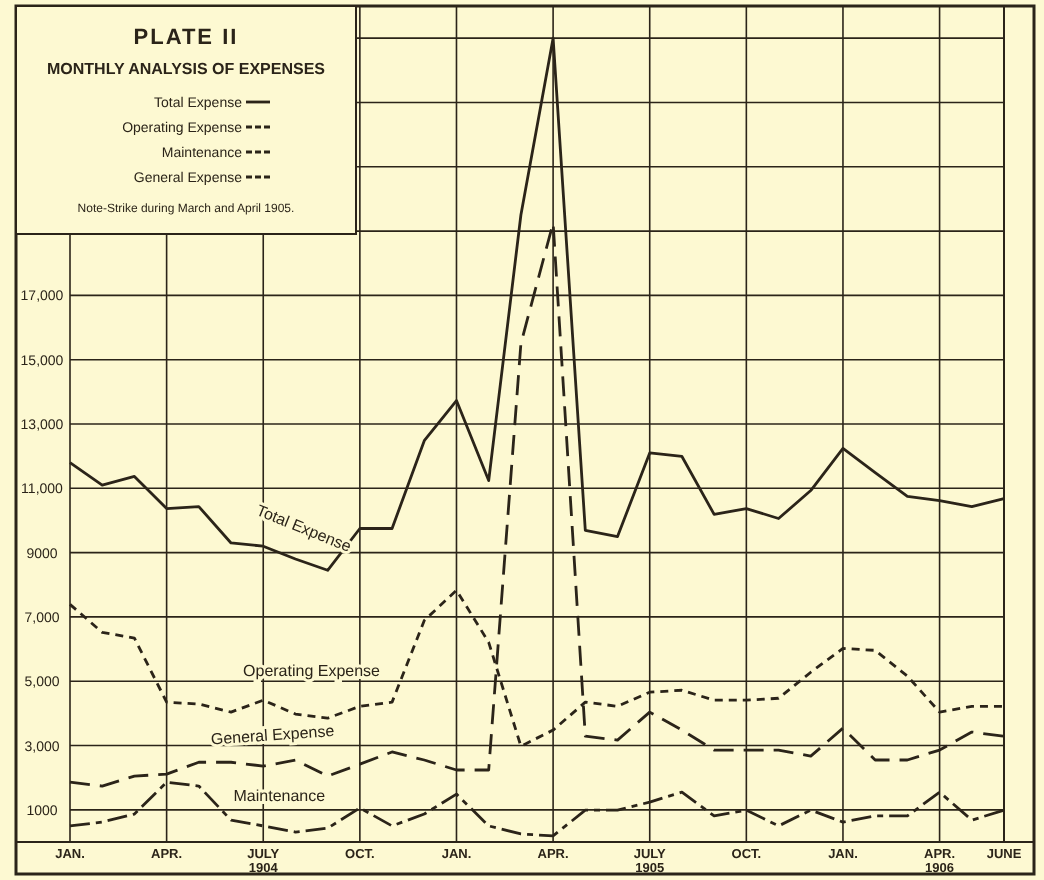 The width and height of the screenshot is (1044, 880). Describe the element at coordinates (272, 735) in the screenshot. I see `text: General Expense` at that location.